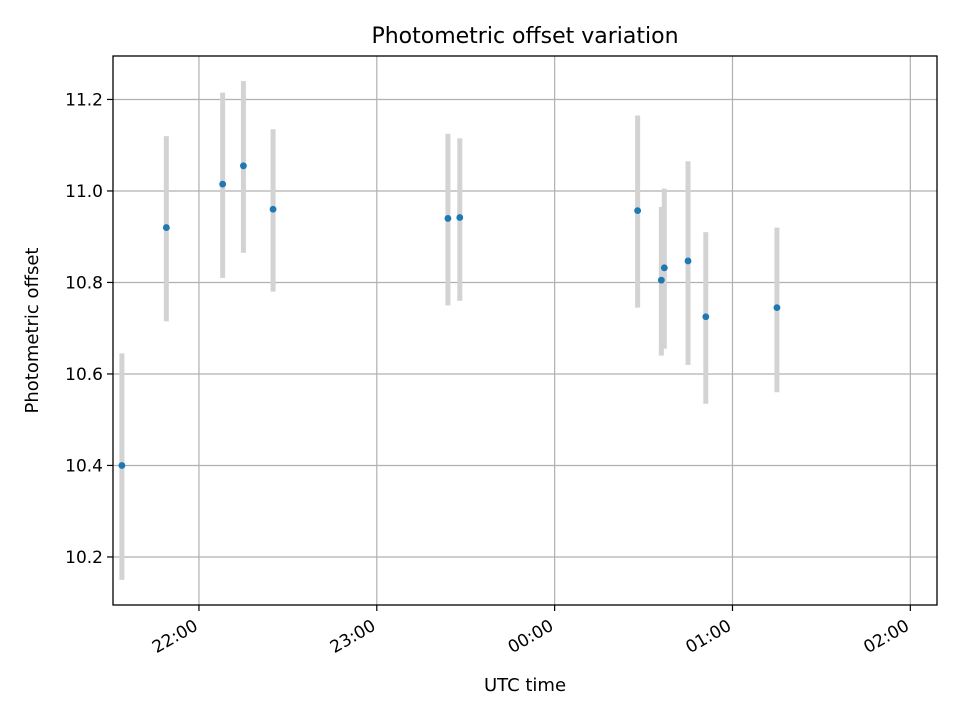  What do you see at coordinates (524, 36) in the screenshot?
I see `chart-title: Photometric offset variation` at bounding box center [524, 36].